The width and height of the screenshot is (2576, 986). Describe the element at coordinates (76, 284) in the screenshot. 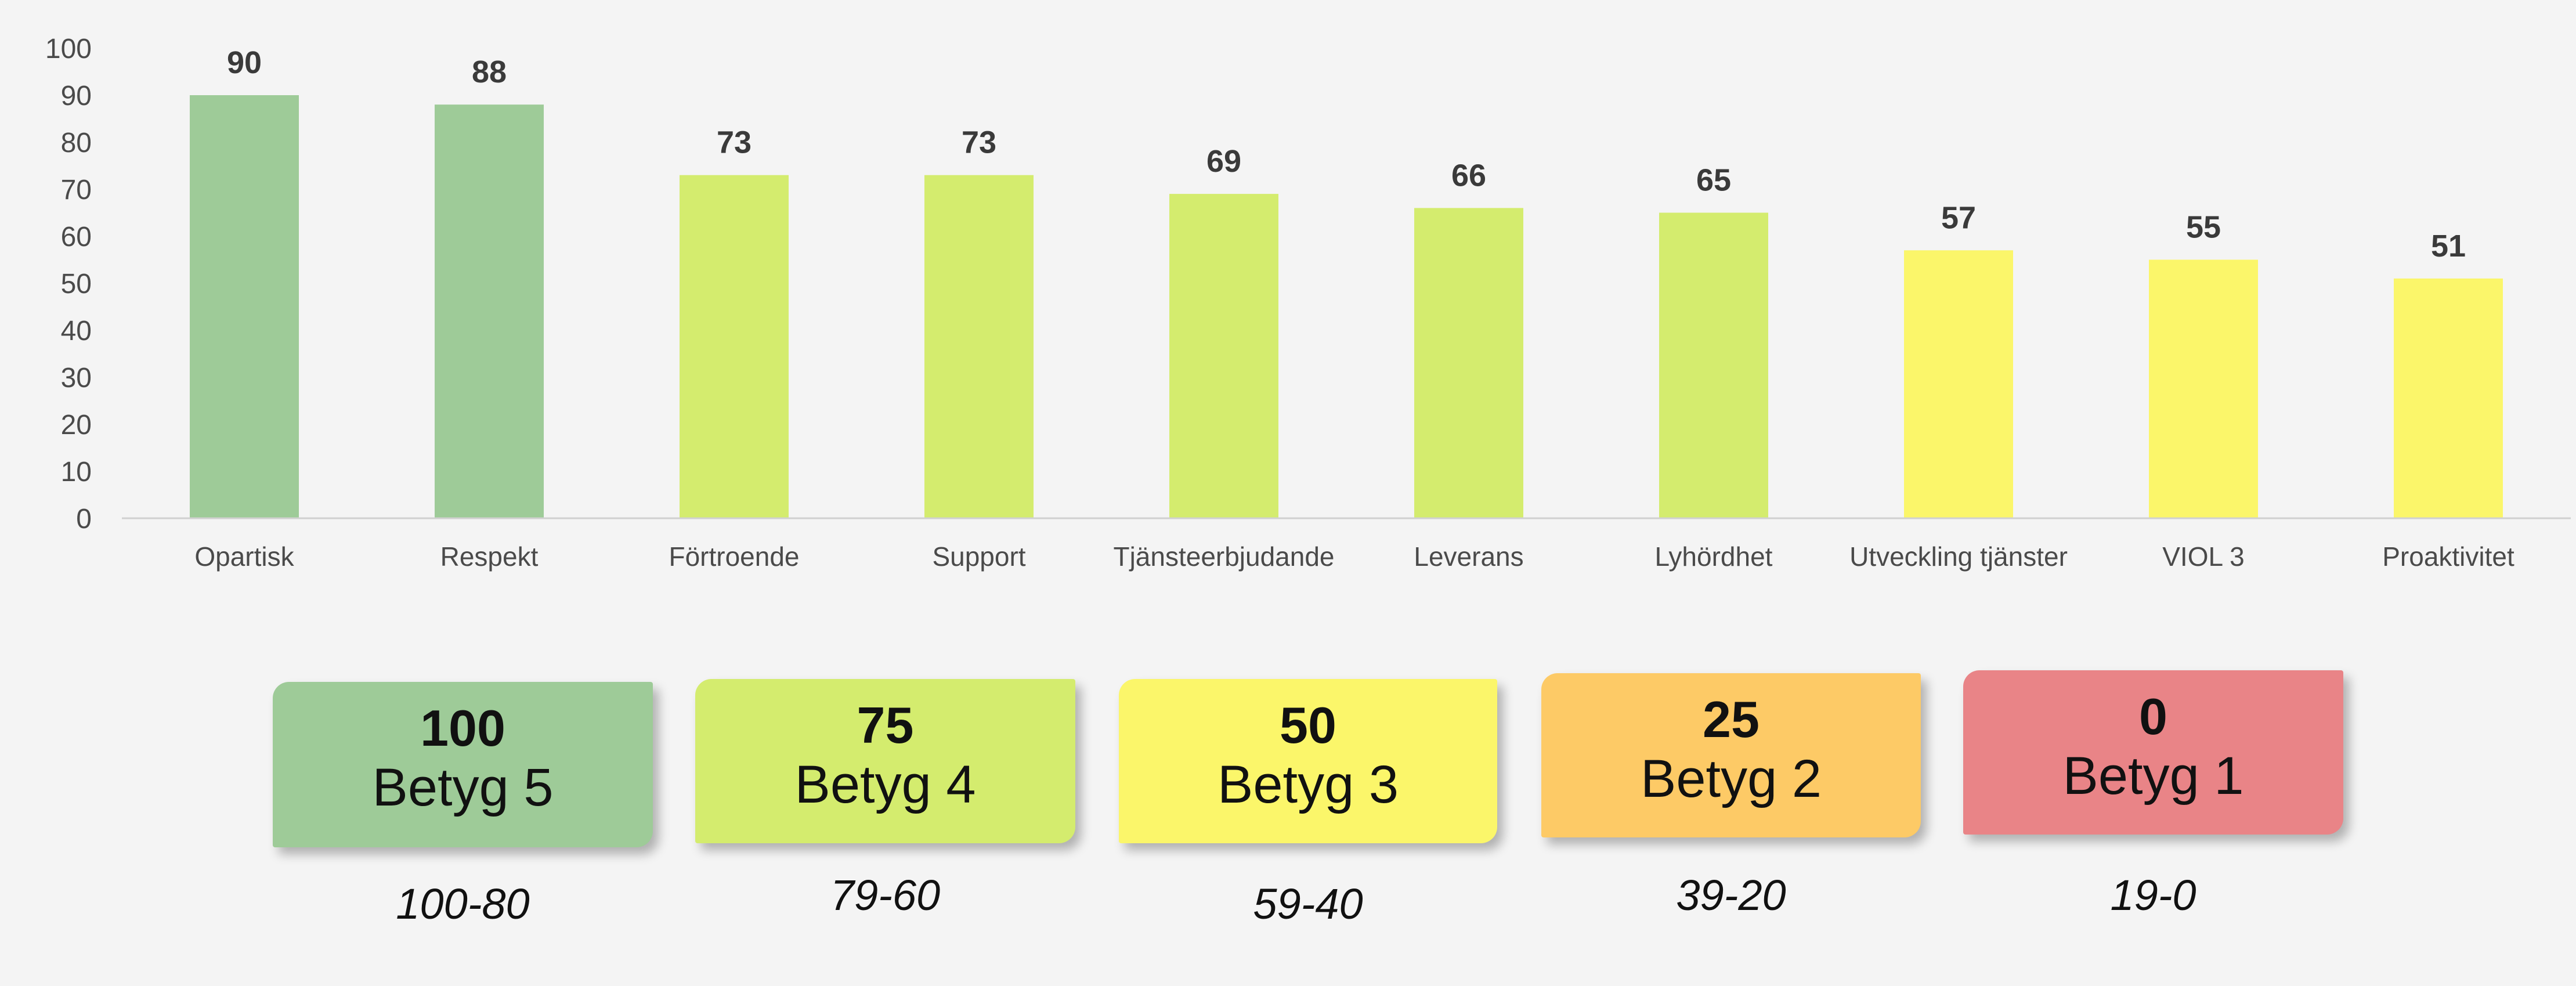

I see `y-tick-label: 50` at that location.